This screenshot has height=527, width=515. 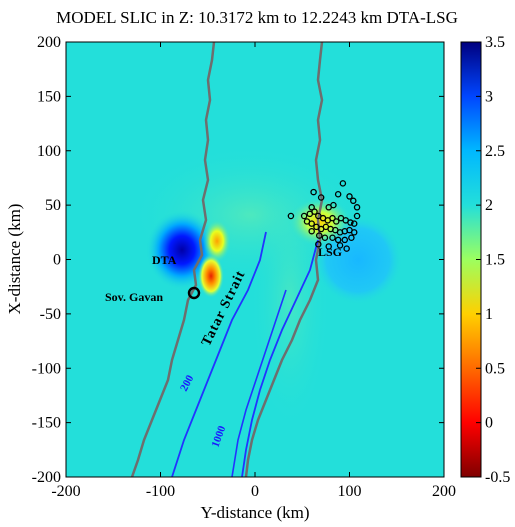 I want to click on y-tick-label: 50, so click(x=53, y=205).